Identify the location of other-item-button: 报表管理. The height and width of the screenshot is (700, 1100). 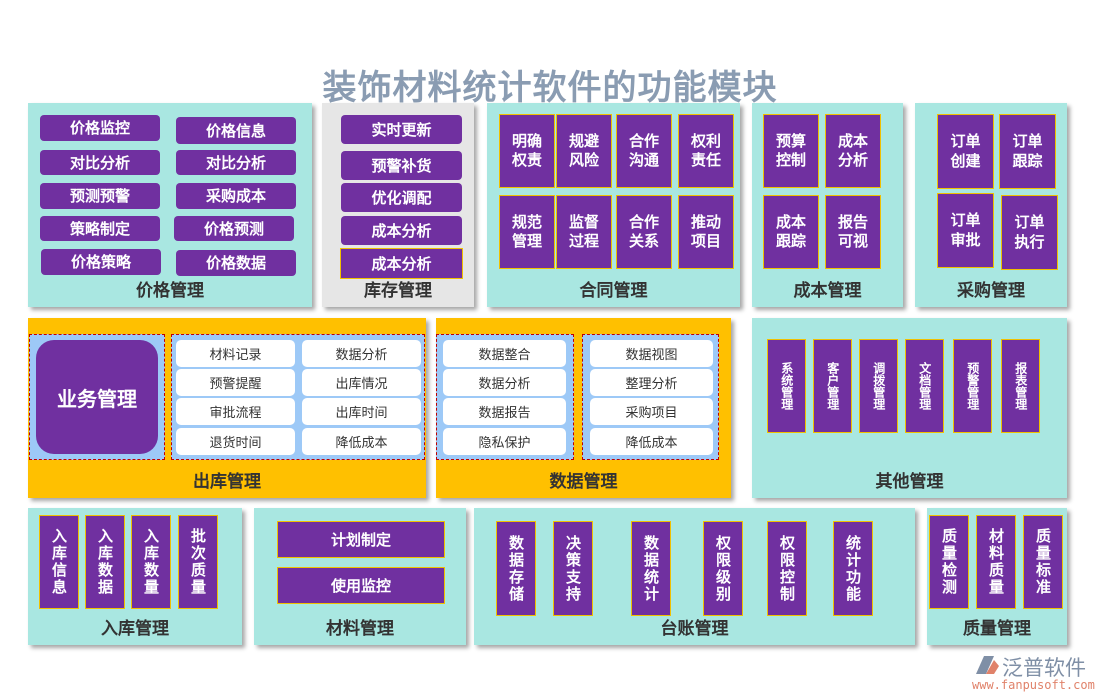
(1020, 386).